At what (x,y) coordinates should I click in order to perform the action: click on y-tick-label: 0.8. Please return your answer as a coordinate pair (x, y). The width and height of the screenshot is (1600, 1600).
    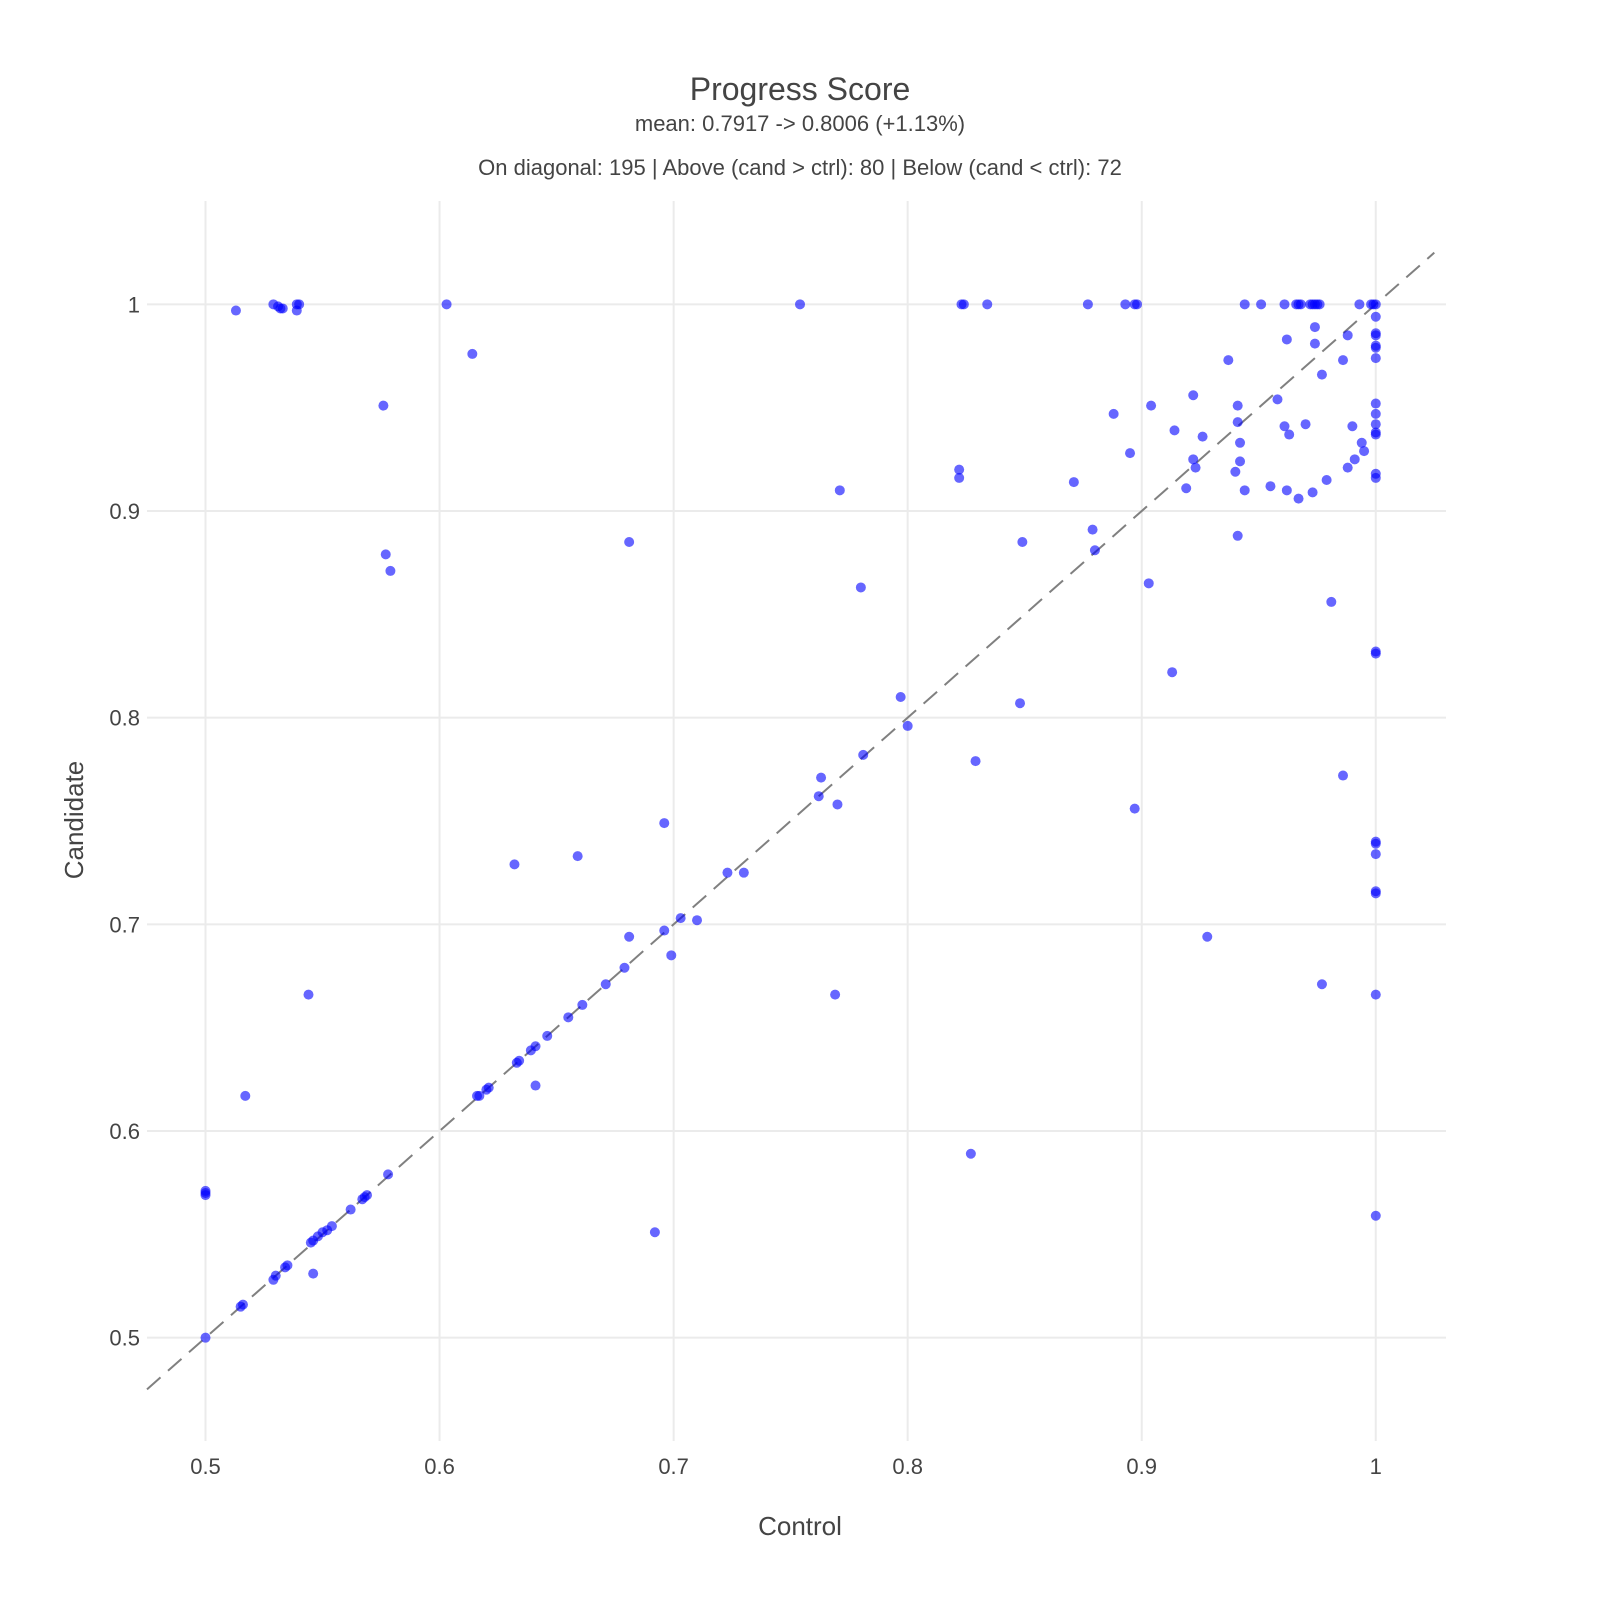
    Looking at the image, I should click on (124, 718).